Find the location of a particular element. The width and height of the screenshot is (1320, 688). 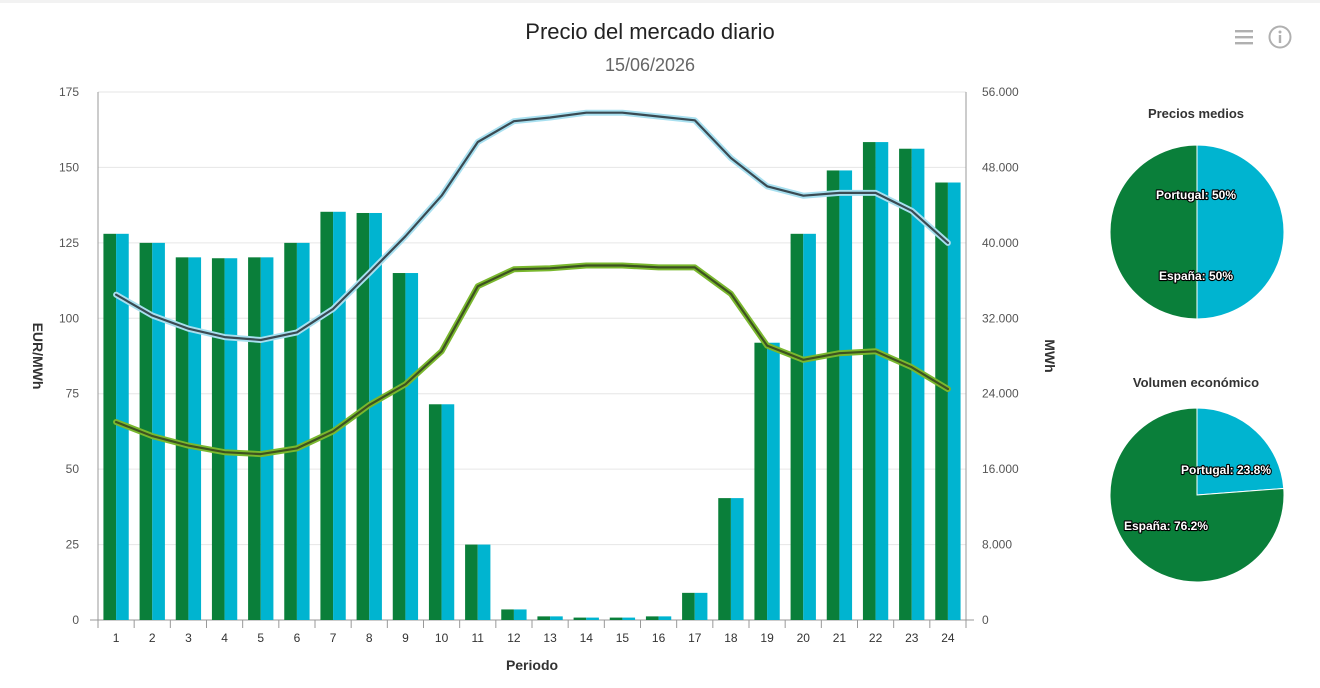

x-tick-label: 4 is located at coordinates (224, 638).